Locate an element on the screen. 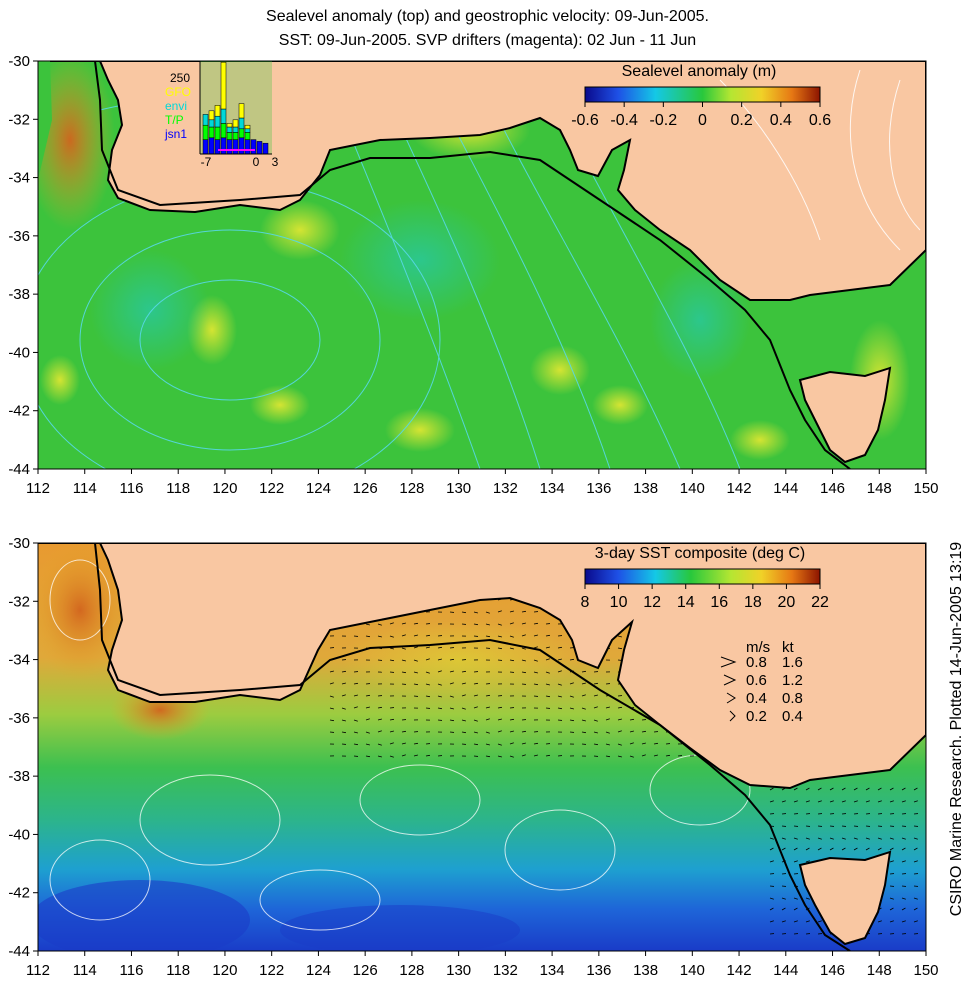  lon-tick-label: 112 is located at coordinates (38, 970).